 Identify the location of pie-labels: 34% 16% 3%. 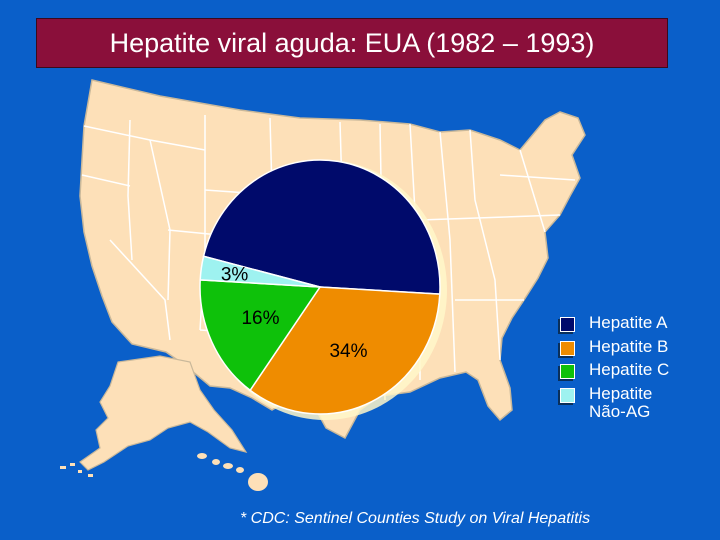
(294, 313).